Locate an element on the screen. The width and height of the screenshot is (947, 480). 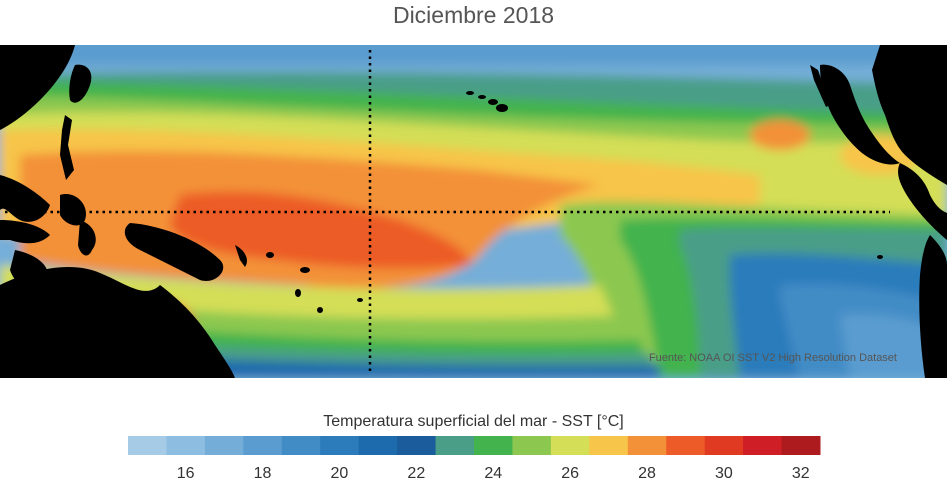
colorbar-tick-label: 16 is located at coordinates (186, 472).